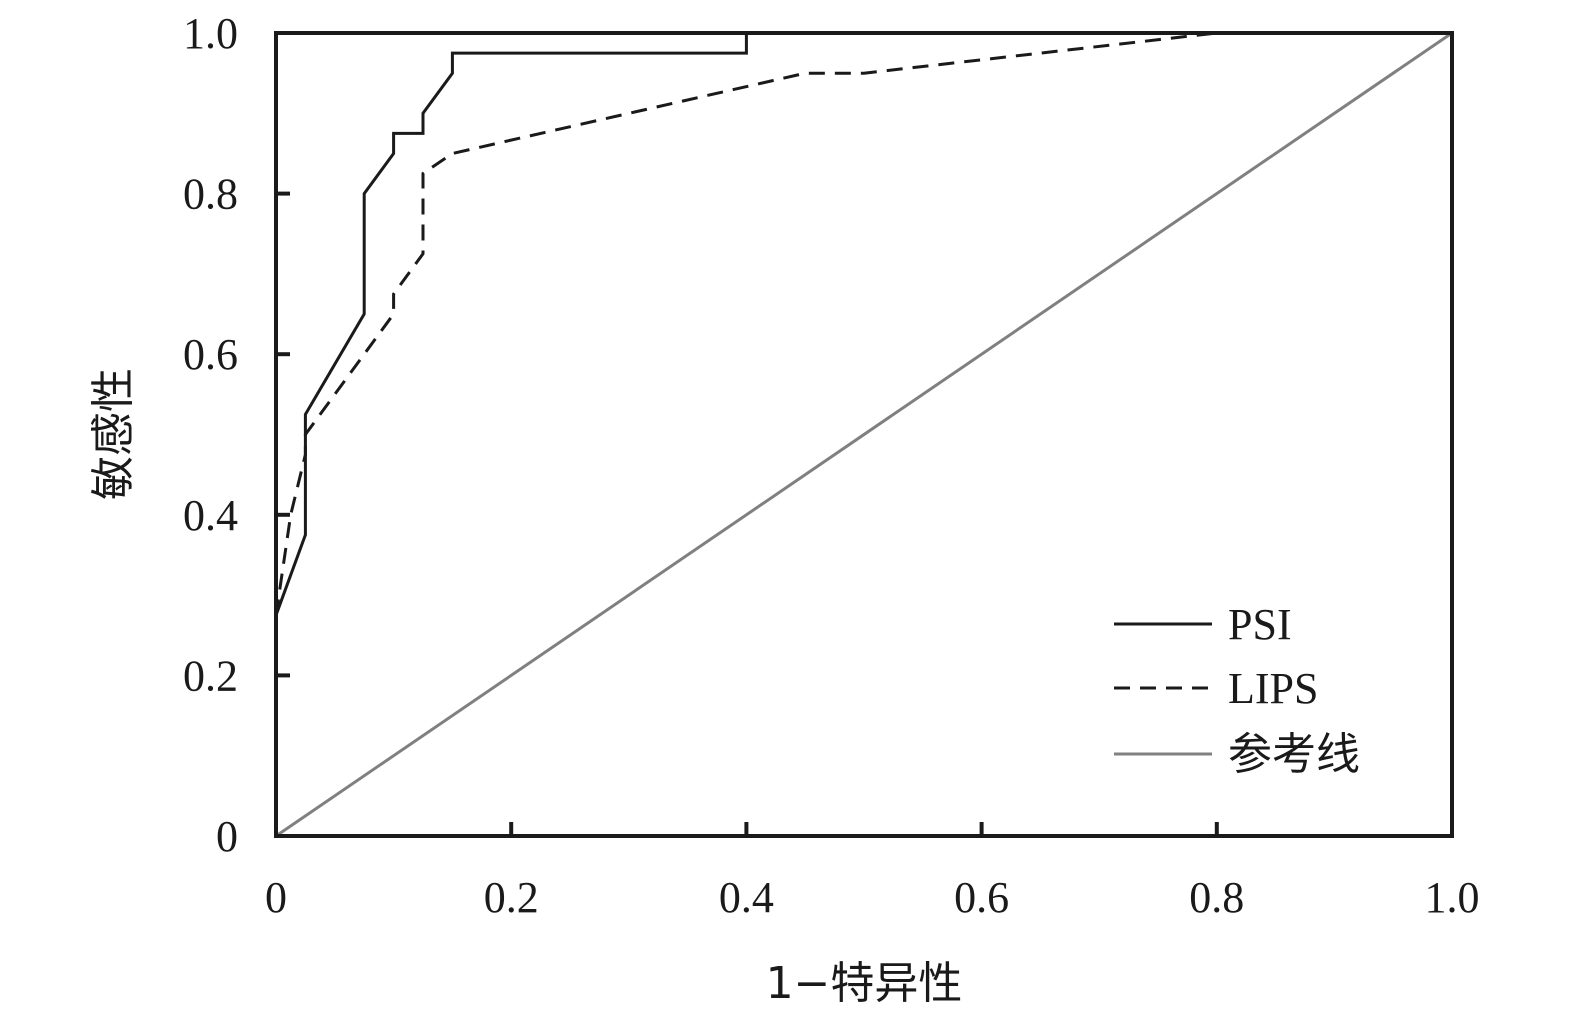 The height and width of the screenshot is (1024, 1575). I want to click on y-tick-label: 0.6, so click(210, 354).